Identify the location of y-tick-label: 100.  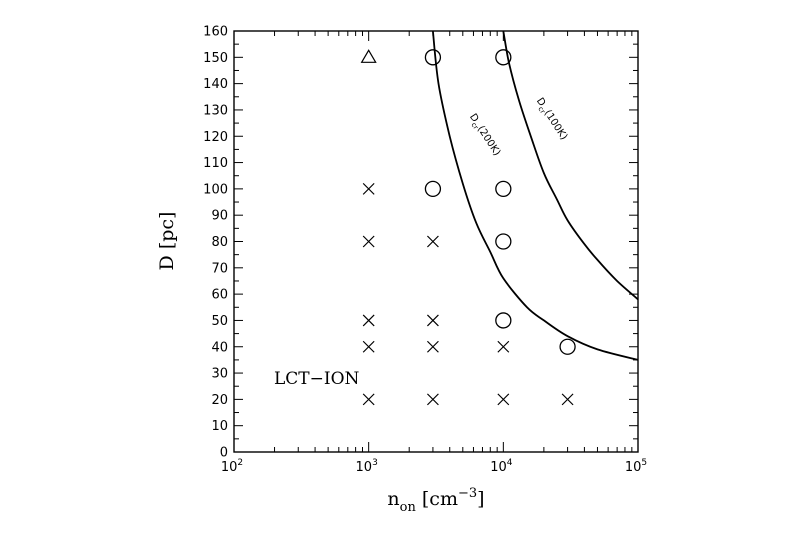
(215, 189).